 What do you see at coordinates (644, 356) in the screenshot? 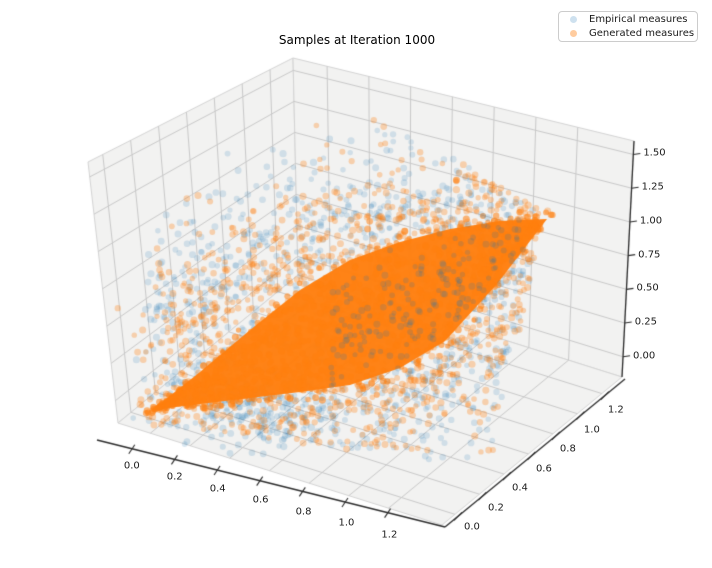
I see `z-tick-label: 0.00` at bounding box center [644, 356].